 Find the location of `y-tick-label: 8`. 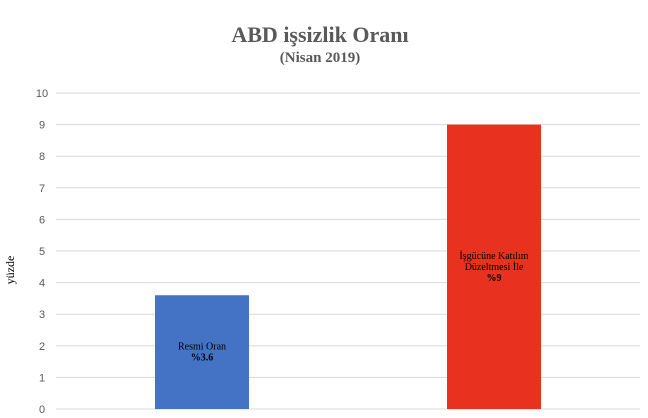

y-tick-label: 8 is located at coordinates (42, 157).